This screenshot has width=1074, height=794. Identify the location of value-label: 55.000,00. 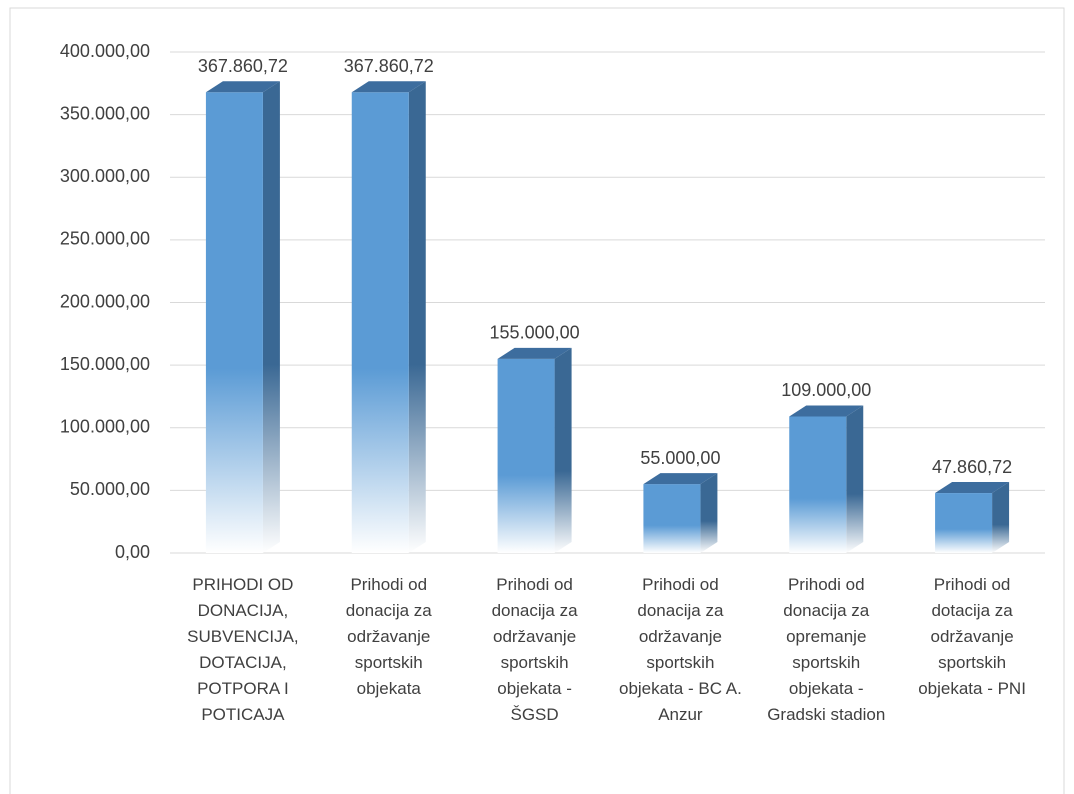
(680, 458).